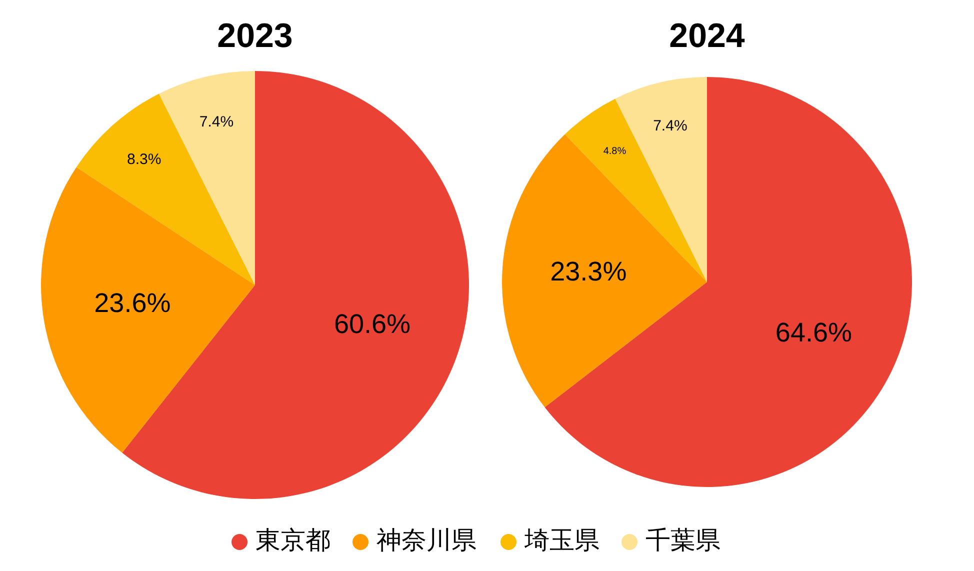 The width and height of the screenshot is (974, 571). What do you see at coordinates (707, 36) in the screenshot?
I see `chart-title: 2024` at bounding box center [707, 36].